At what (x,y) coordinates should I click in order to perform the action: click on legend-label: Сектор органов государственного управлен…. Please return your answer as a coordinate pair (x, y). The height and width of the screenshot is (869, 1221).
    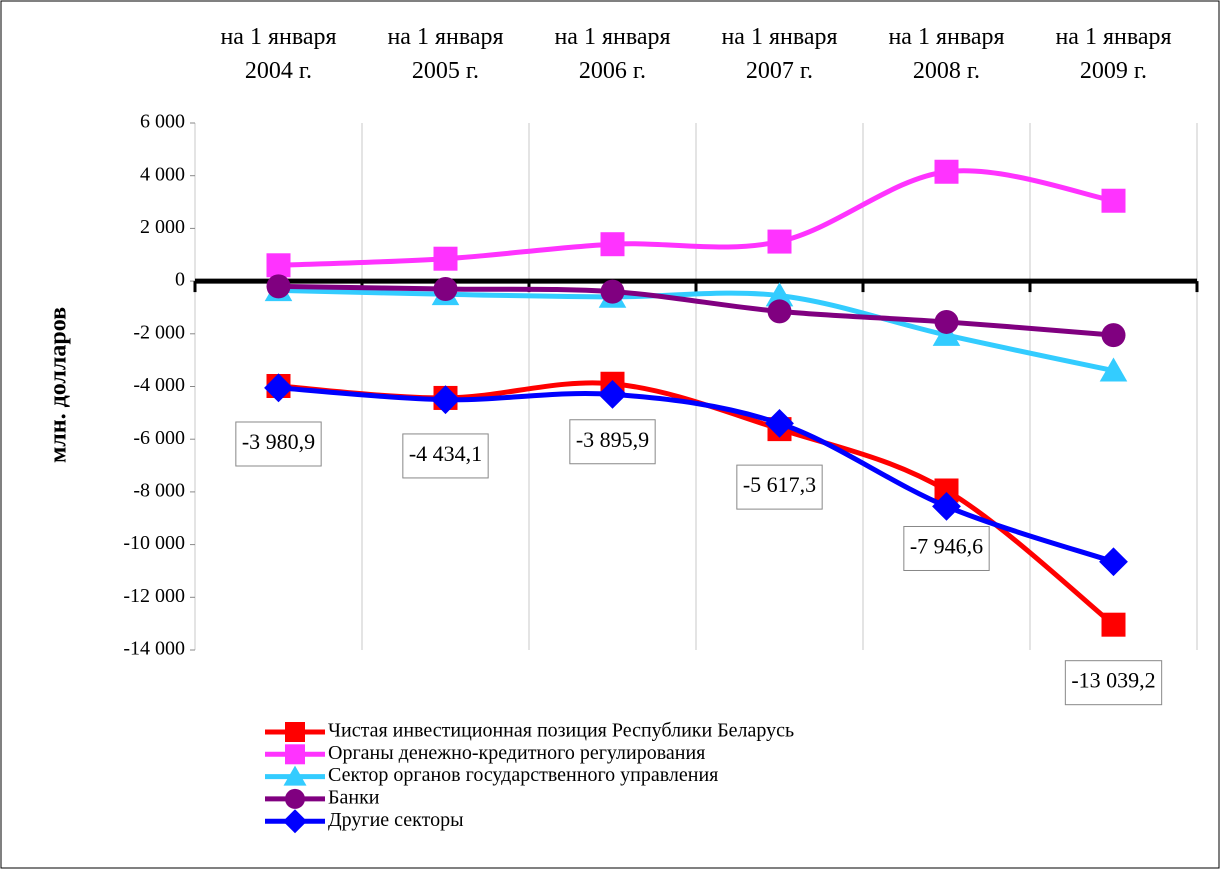
    Looking at the image, I should click on (523, 775).